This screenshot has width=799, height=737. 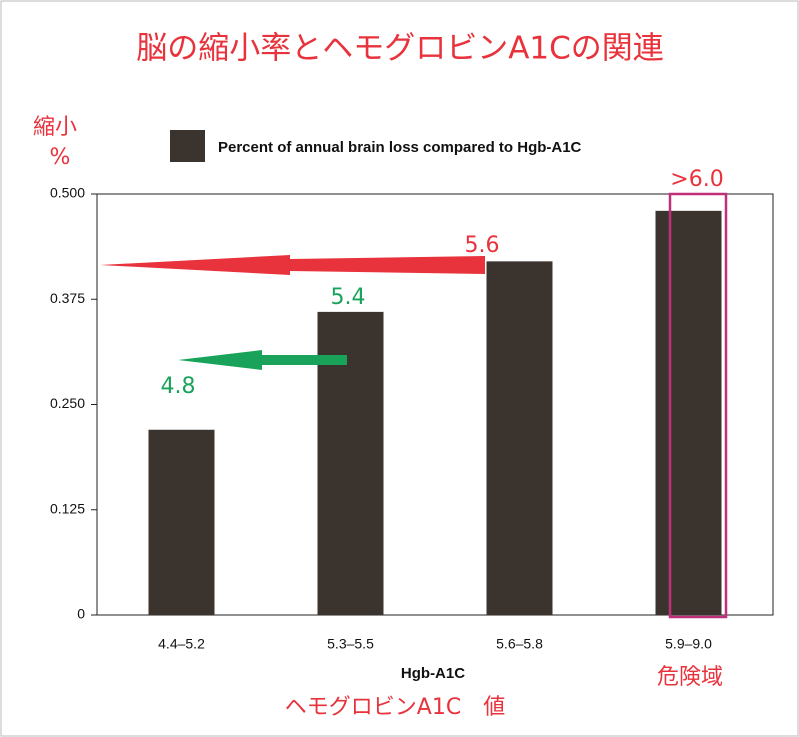 What do you see at coordinates (81, 614) in the screenshot?
I see `y-tick-label: 0` at bounding box center [81, 614].